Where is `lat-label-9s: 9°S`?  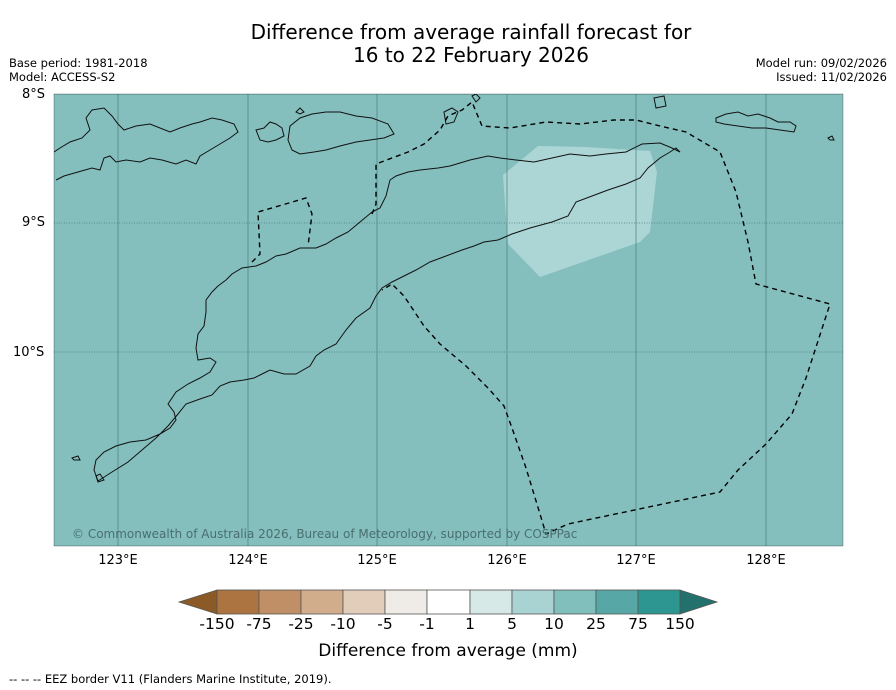
lat-label-9s: 9°S is located at coordinates (34, 222).